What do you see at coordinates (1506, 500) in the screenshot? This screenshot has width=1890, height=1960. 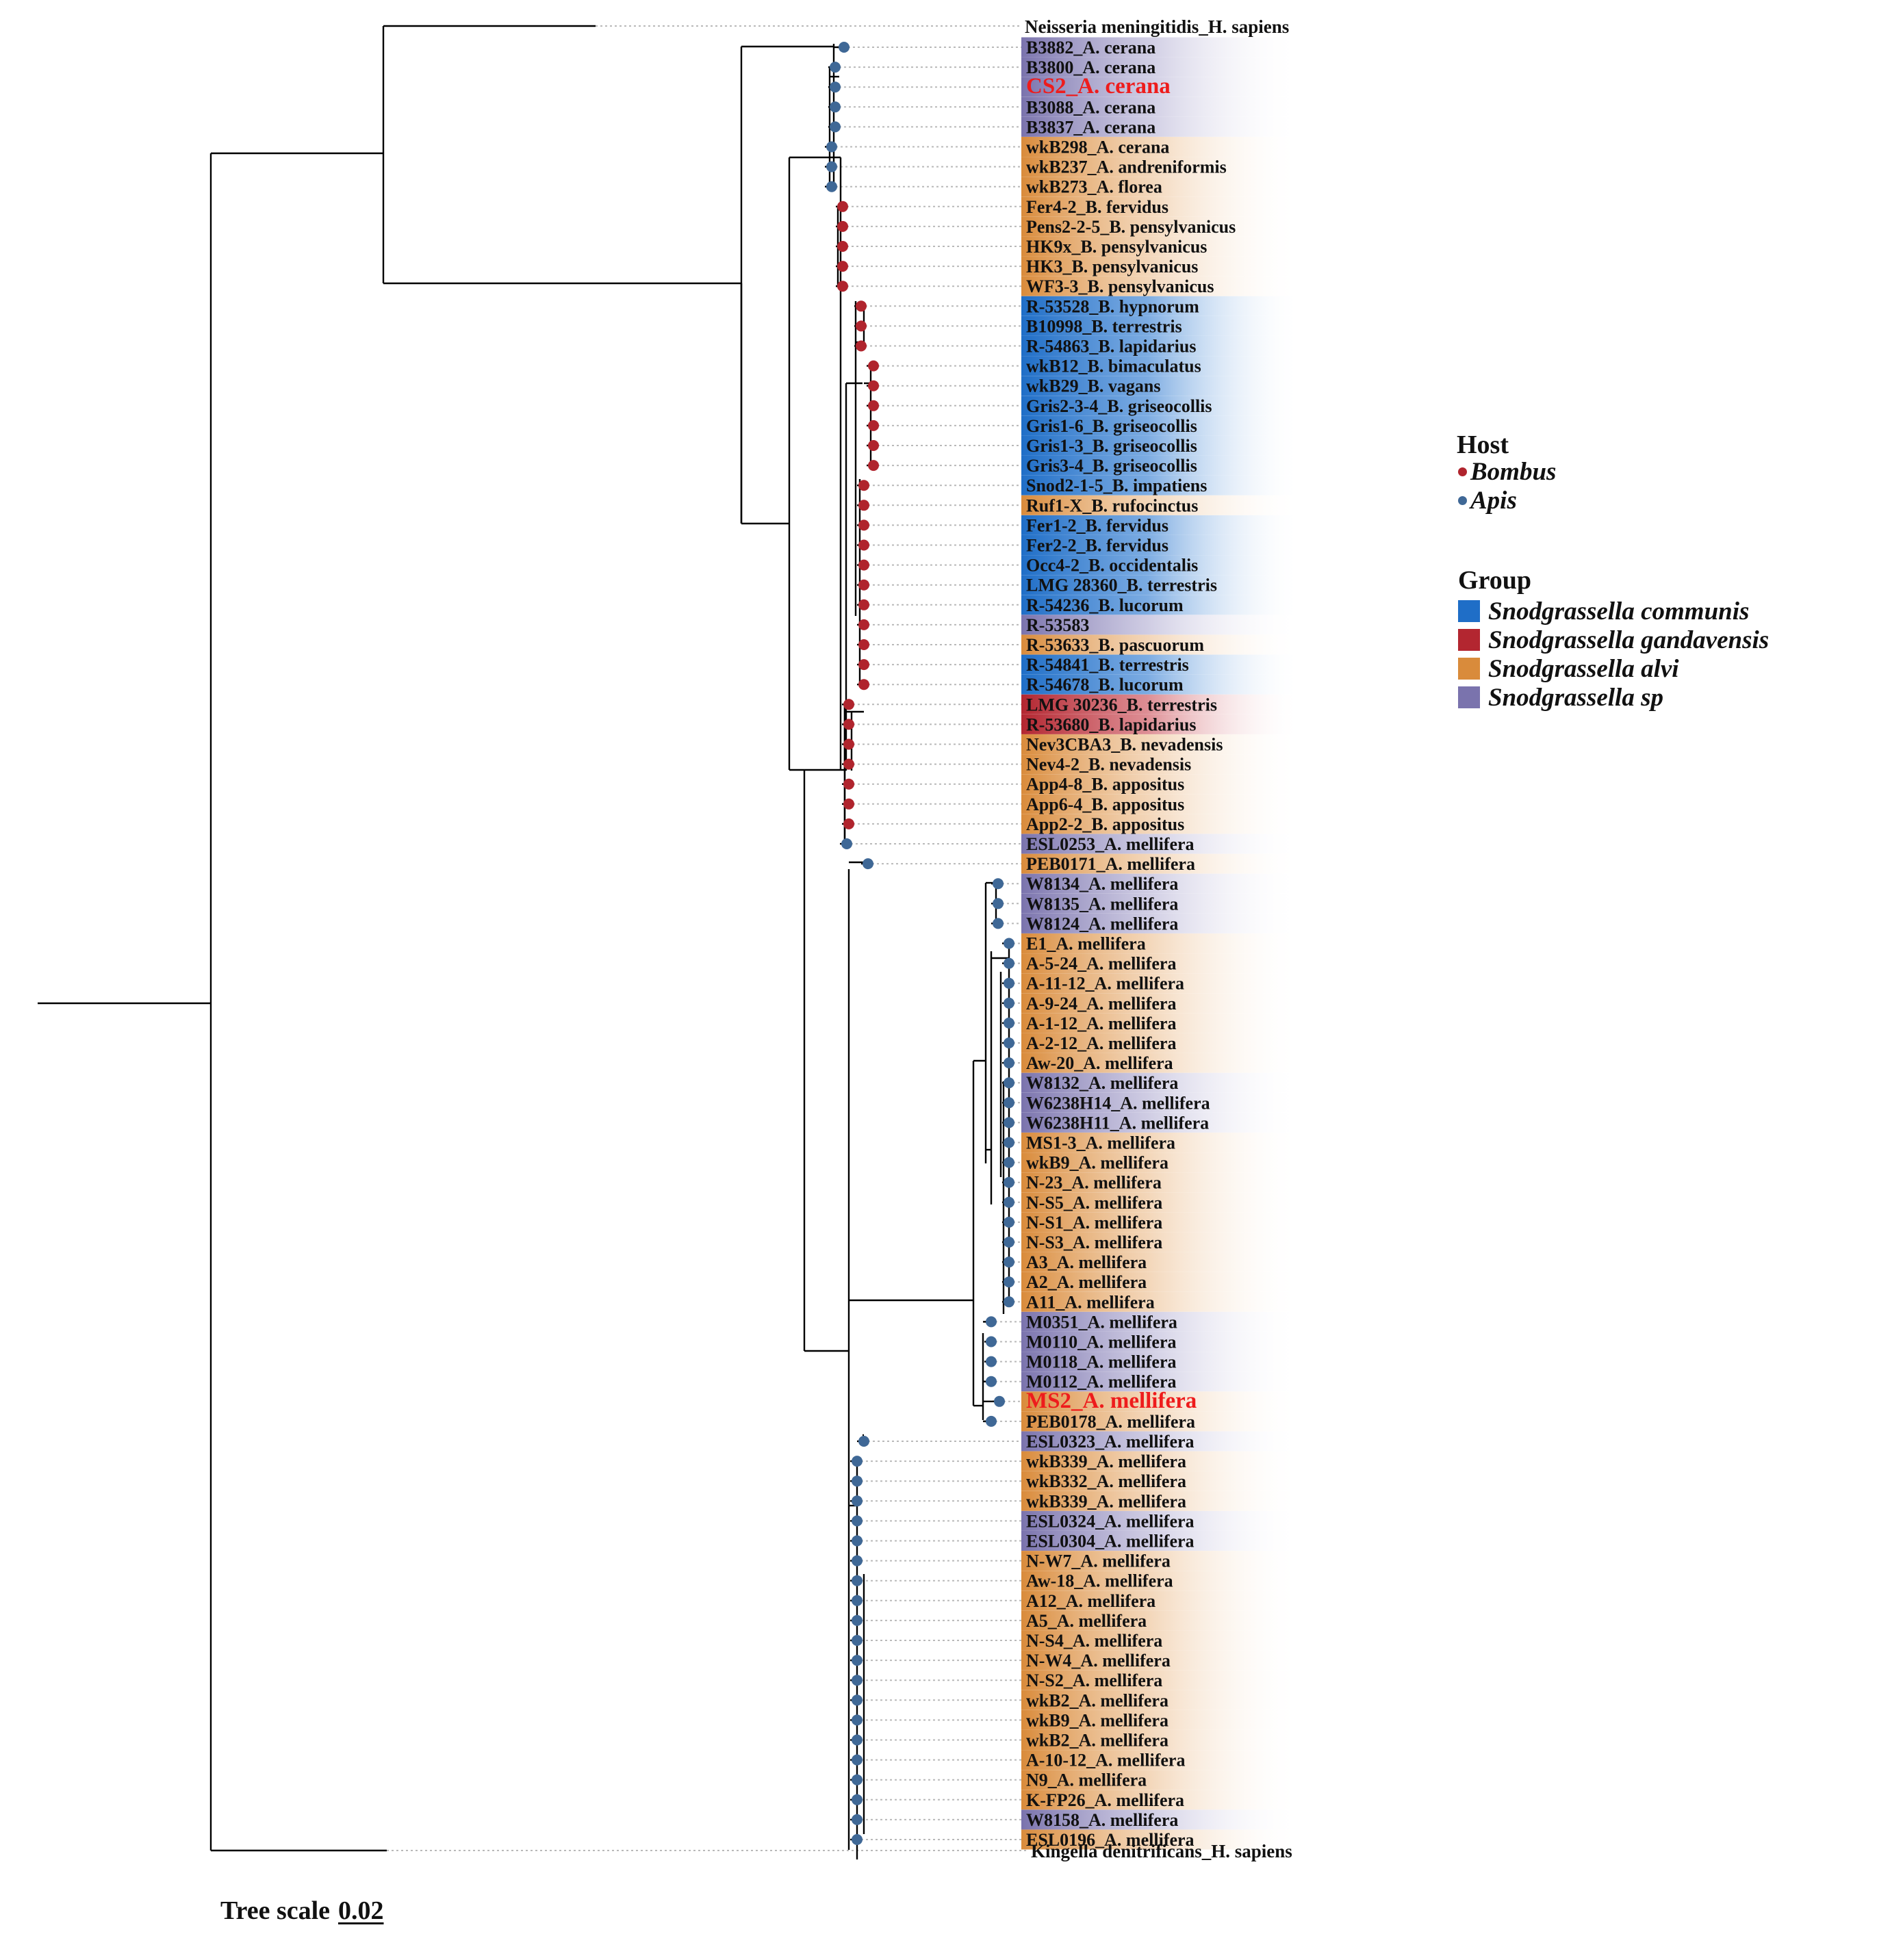 I see `host-legend-item-apis: Apis` at bounding box center [1506, 500].